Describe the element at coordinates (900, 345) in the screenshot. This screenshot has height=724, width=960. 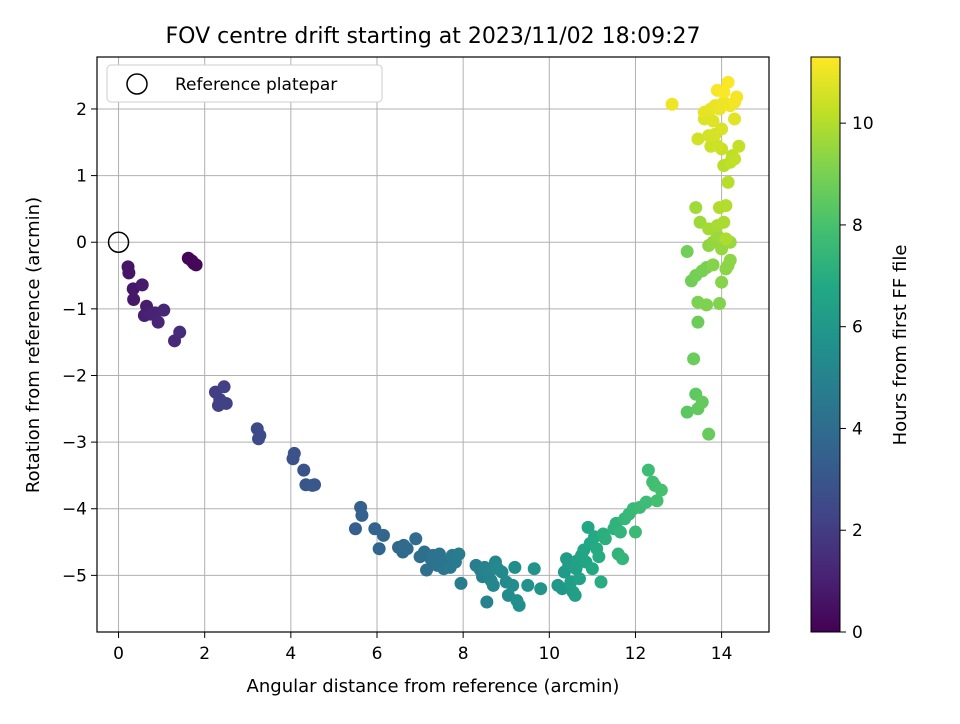
I see `colorbar-label: Hours from first FF file` at that location.